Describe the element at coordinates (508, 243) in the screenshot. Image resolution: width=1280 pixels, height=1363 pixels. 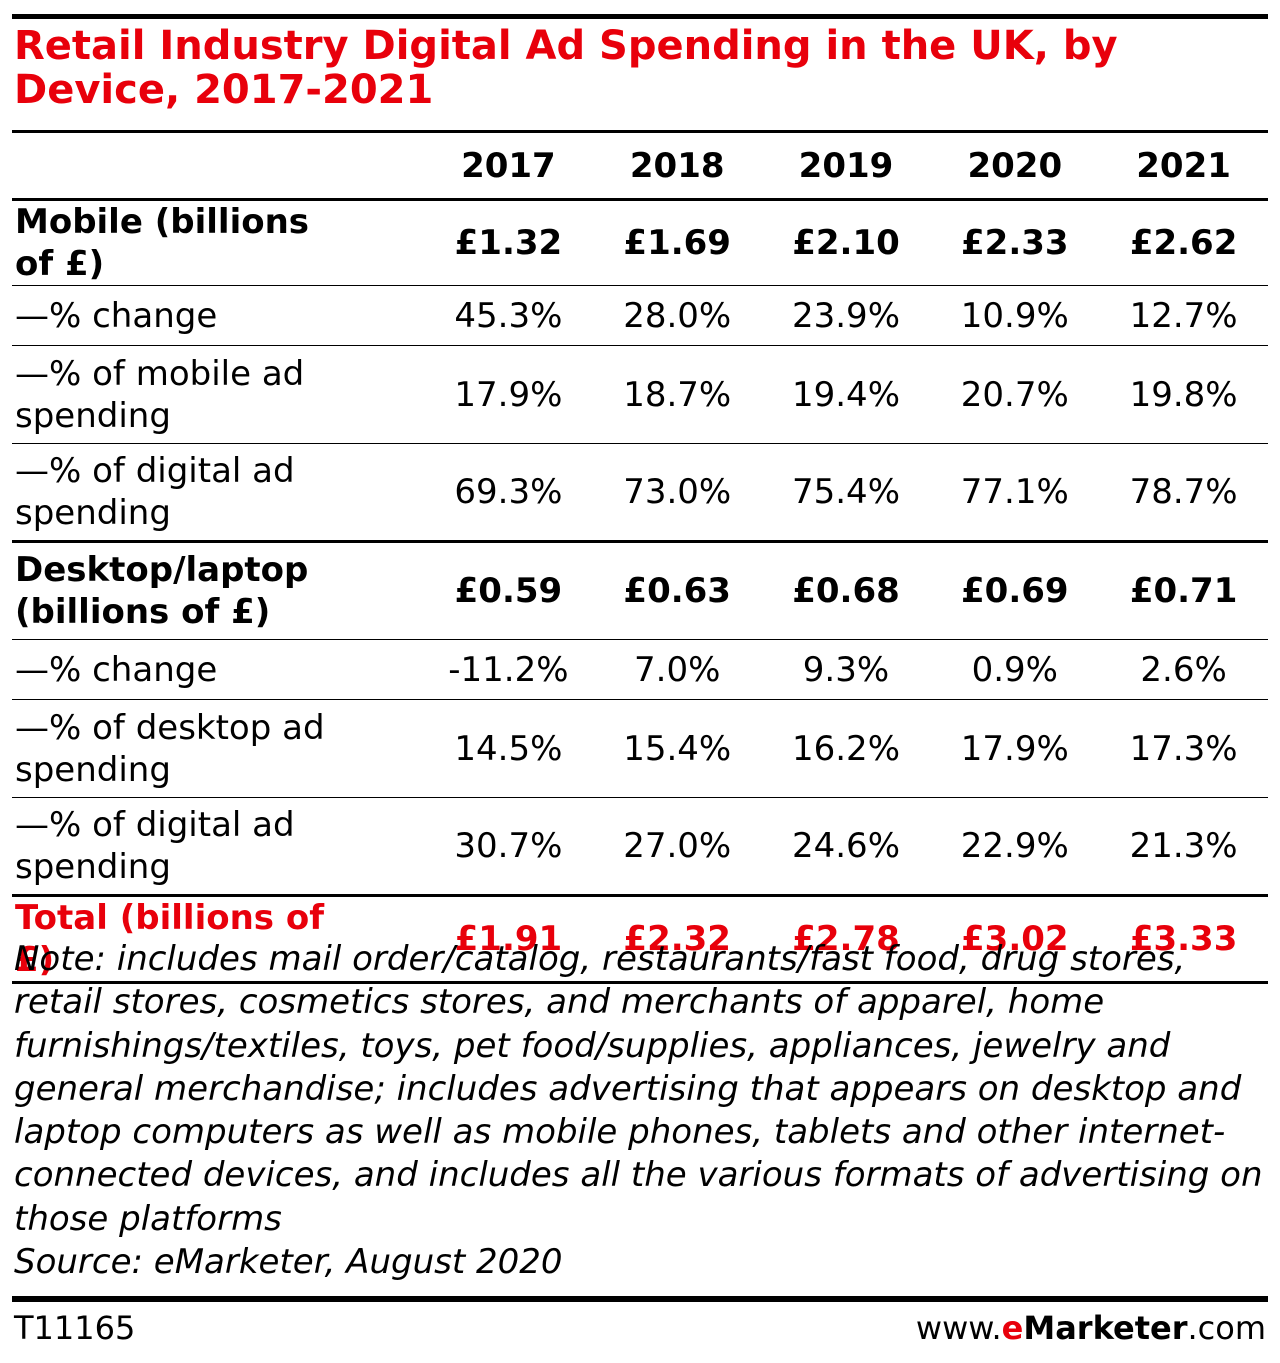
I see `table-cell: £1.32` at that location.